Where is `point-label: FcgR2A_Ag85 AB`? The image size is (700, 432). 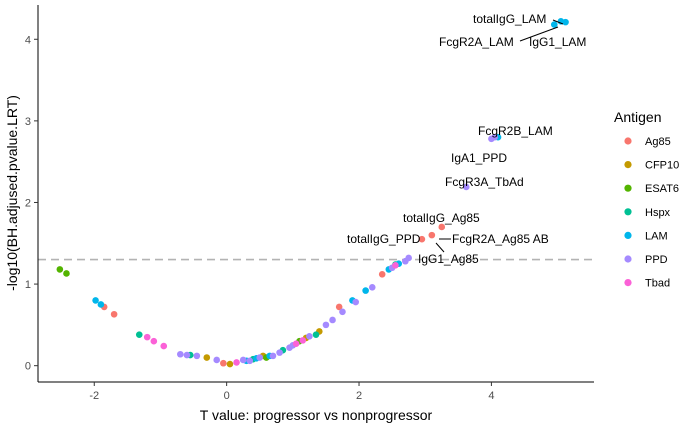
point-label: FcgR2A_Ag85 AB is located at coordinates (500, 239).